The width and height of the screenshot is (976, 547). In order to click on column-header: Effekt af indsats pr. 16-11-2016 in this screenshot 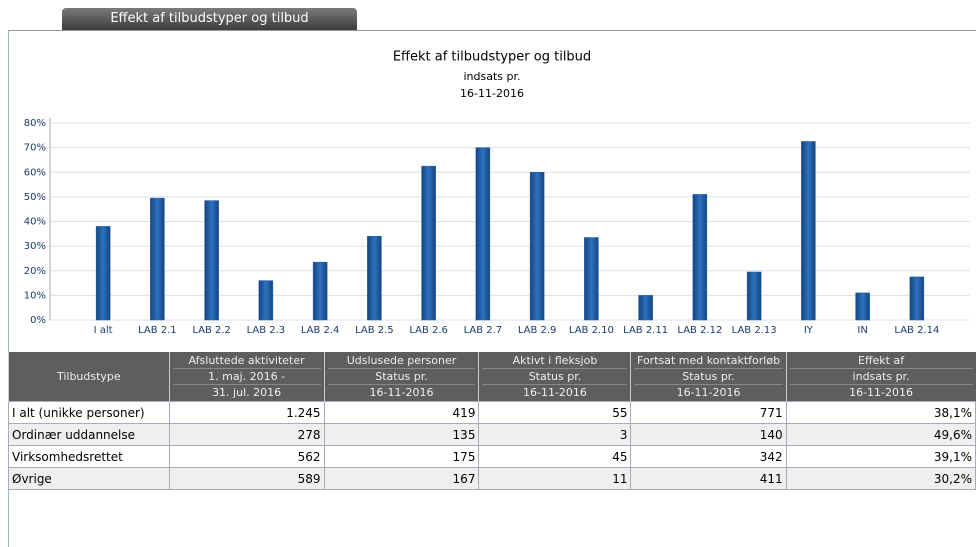, I will do `click(880, 377)`.